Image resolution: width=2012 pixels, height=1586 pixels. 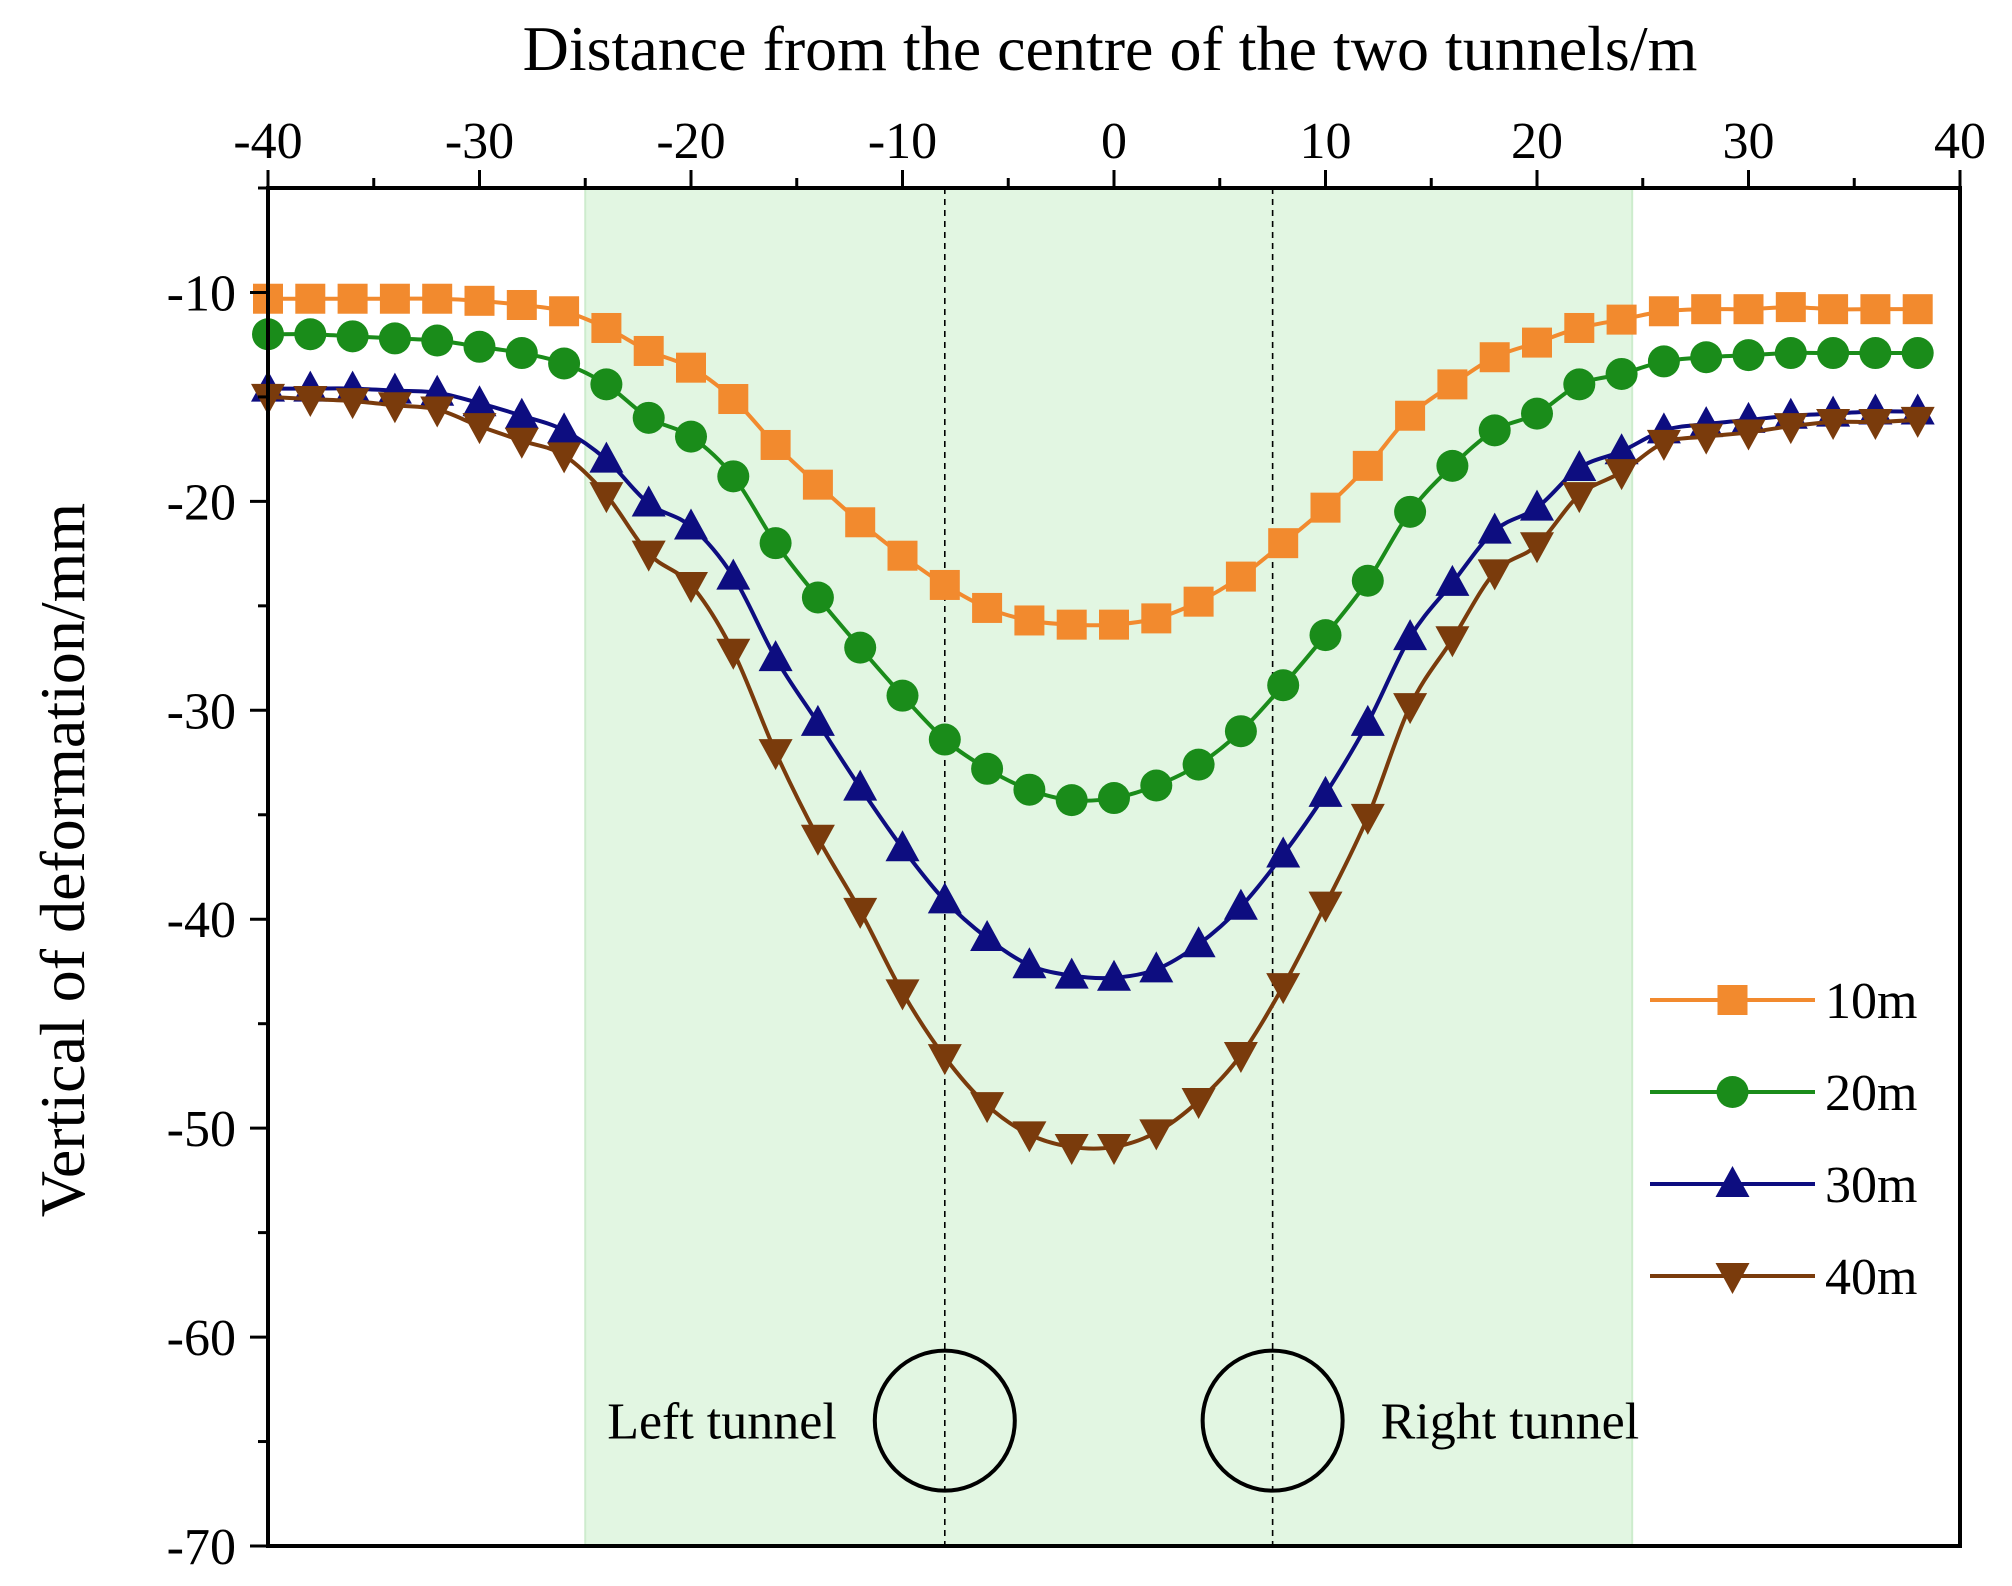 I want to click on legend-item-30m: 30m, so click(x=1783, y=1185).